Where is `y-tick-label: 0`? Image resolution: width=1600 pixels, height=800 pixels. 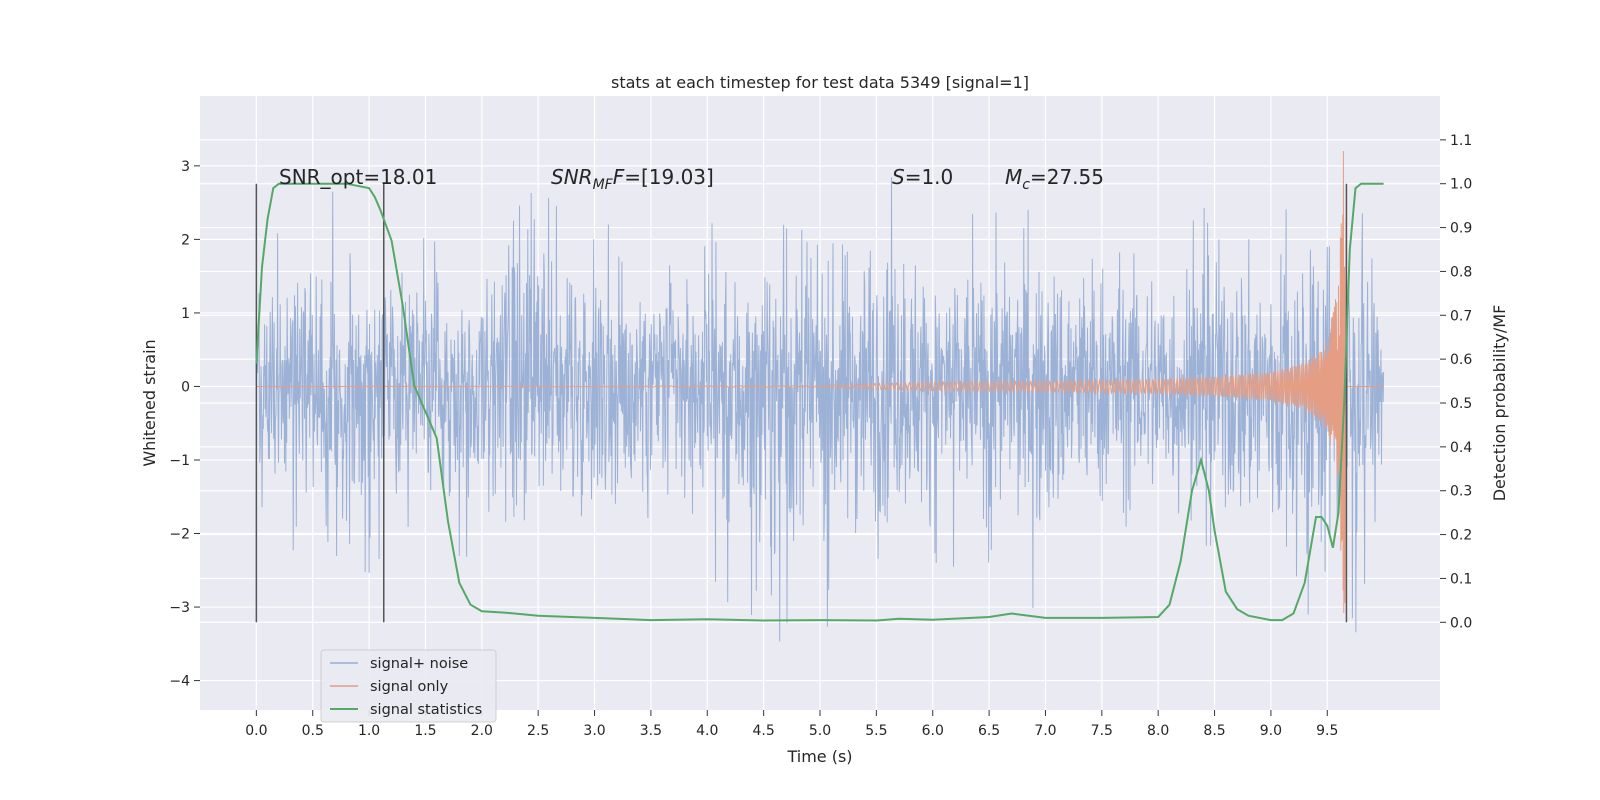 y-tick-label: 0 is located at coordinates (185, 387).